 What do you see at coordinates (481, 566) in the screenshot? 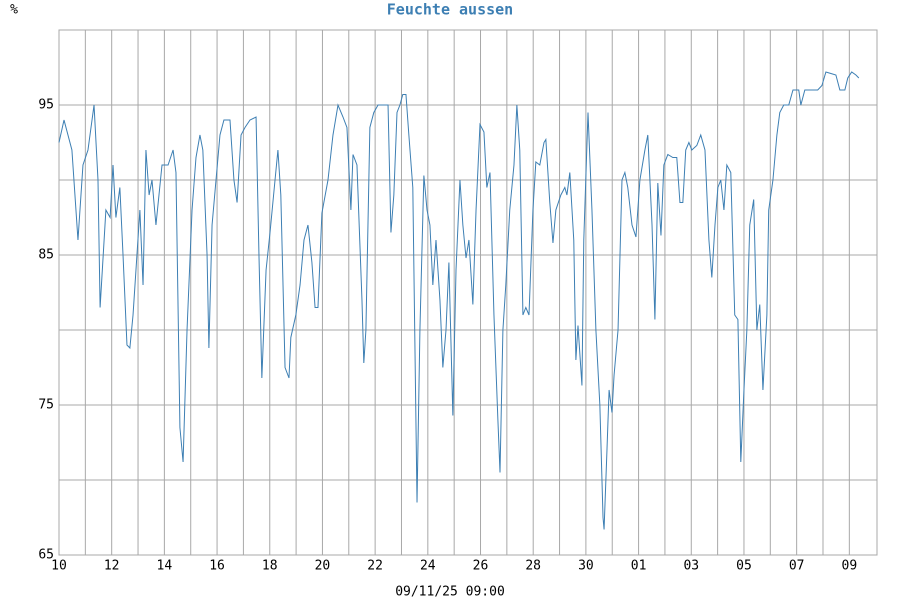
I see `x-tick-label: 26` at bounding box center [481, 566].